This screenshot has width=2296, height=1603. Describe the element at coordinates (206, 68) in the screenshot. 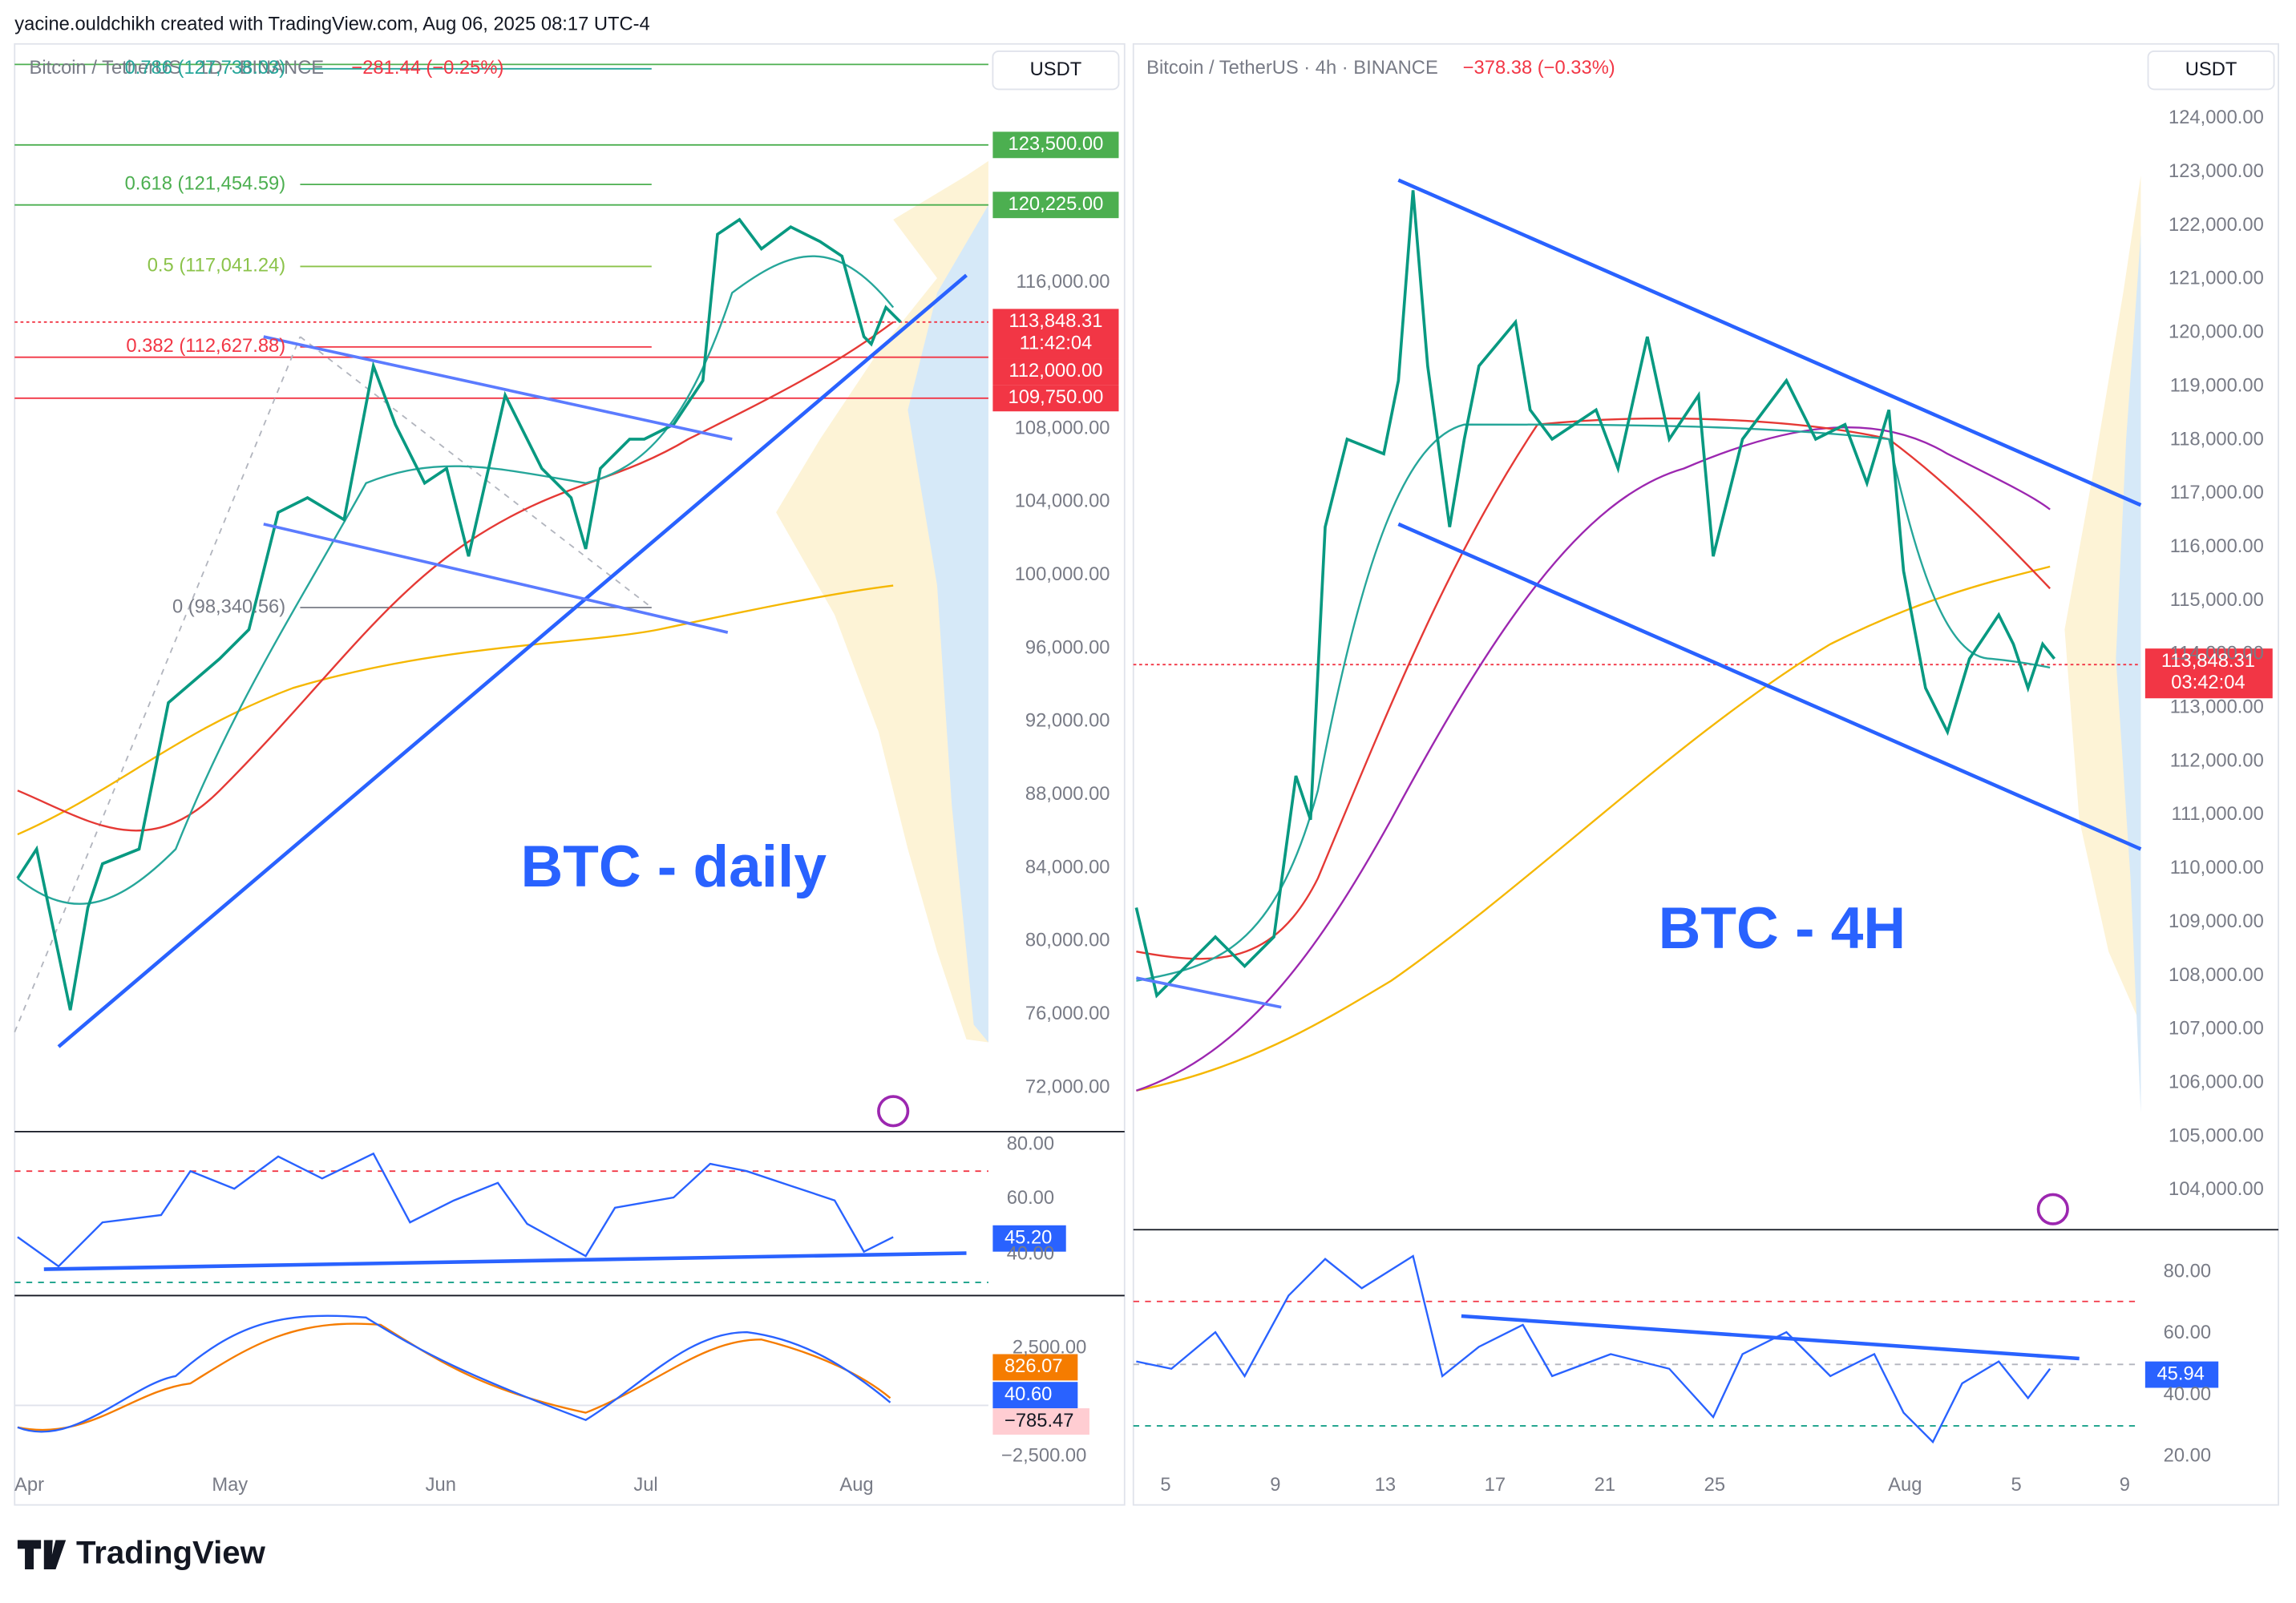

I see `label: 0.786 (127,738.03)` at that location.